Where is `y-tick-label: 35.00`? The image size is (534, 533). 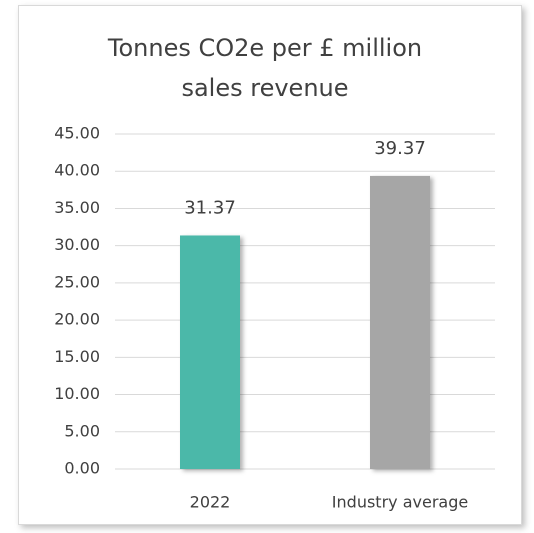
y-tick-label: 35.00 is located at coordinates (77, 207).